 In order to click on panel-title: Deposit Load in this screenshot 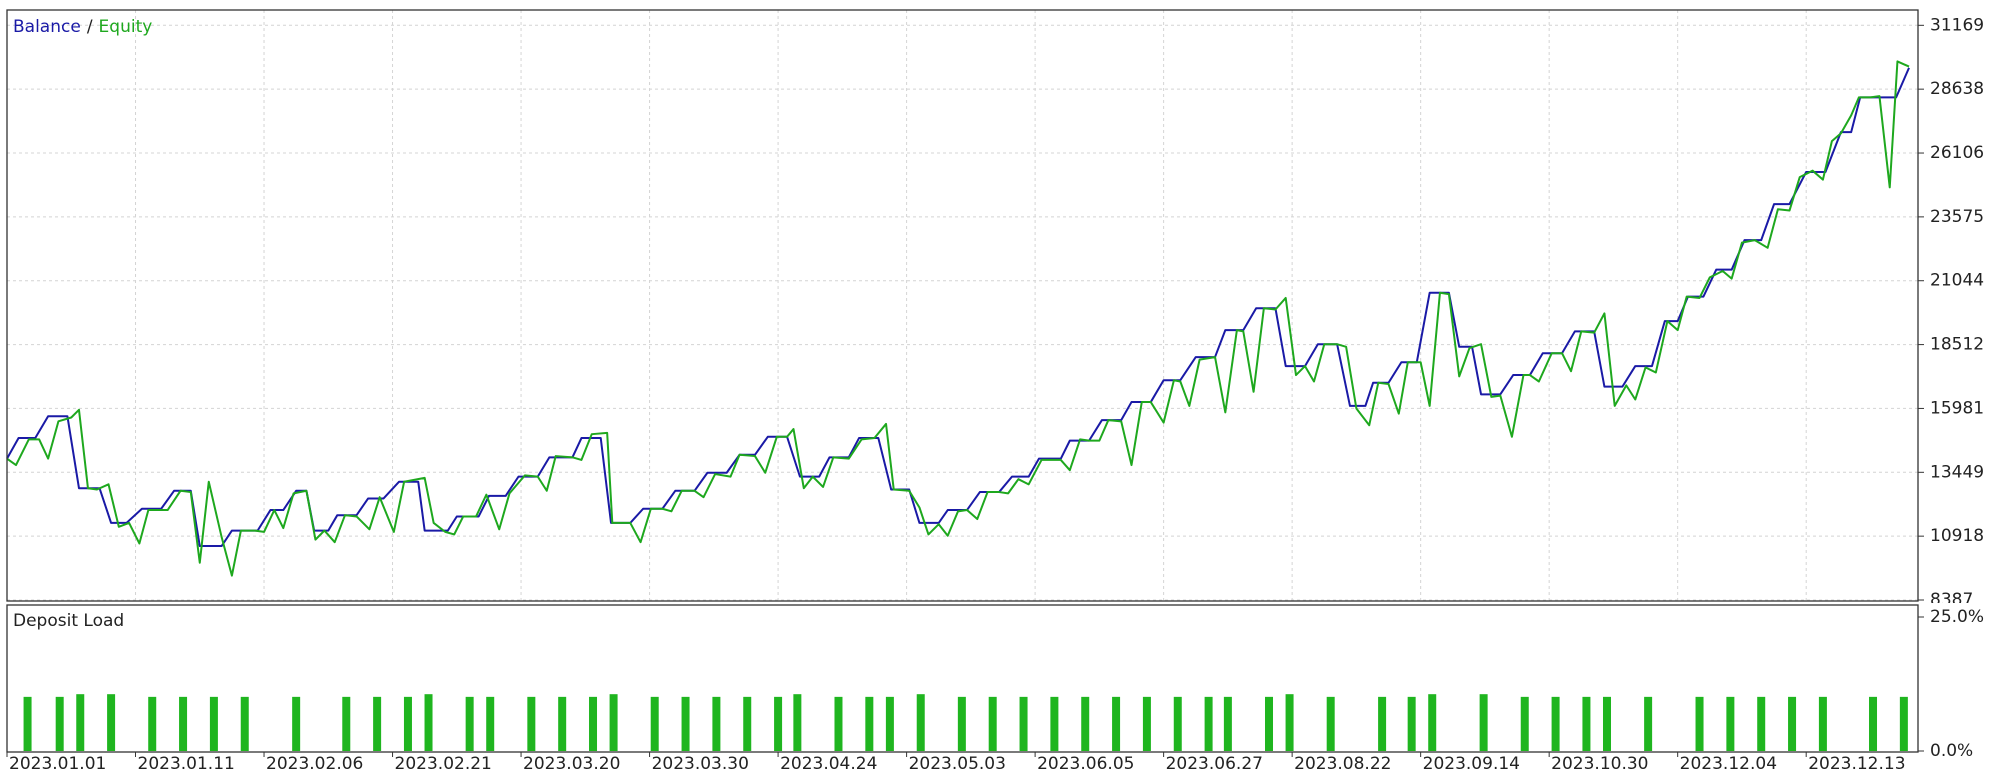, I will do `click(68, 621)`.